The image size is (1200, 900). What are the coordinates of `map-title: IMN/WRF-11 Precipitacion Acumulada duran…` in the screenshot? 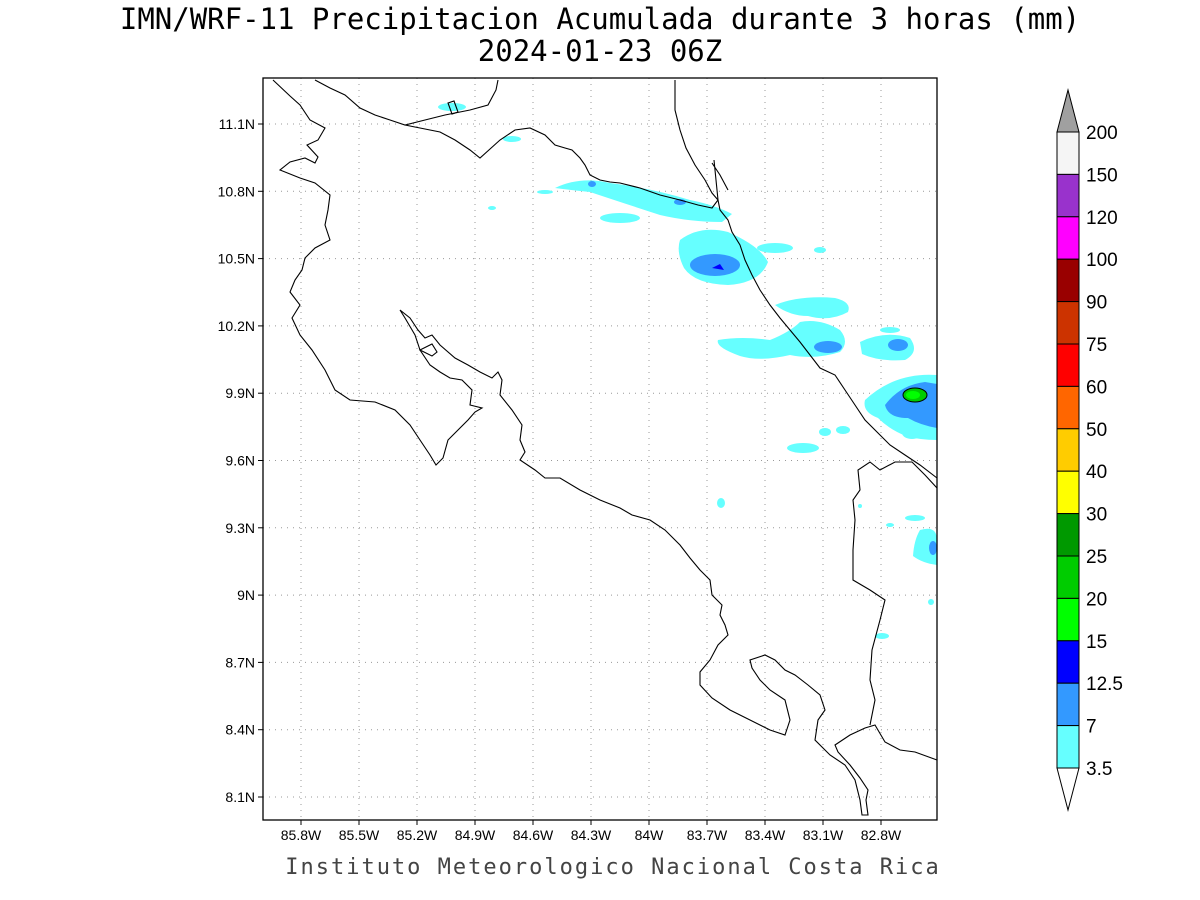 It's located at (600, 19).